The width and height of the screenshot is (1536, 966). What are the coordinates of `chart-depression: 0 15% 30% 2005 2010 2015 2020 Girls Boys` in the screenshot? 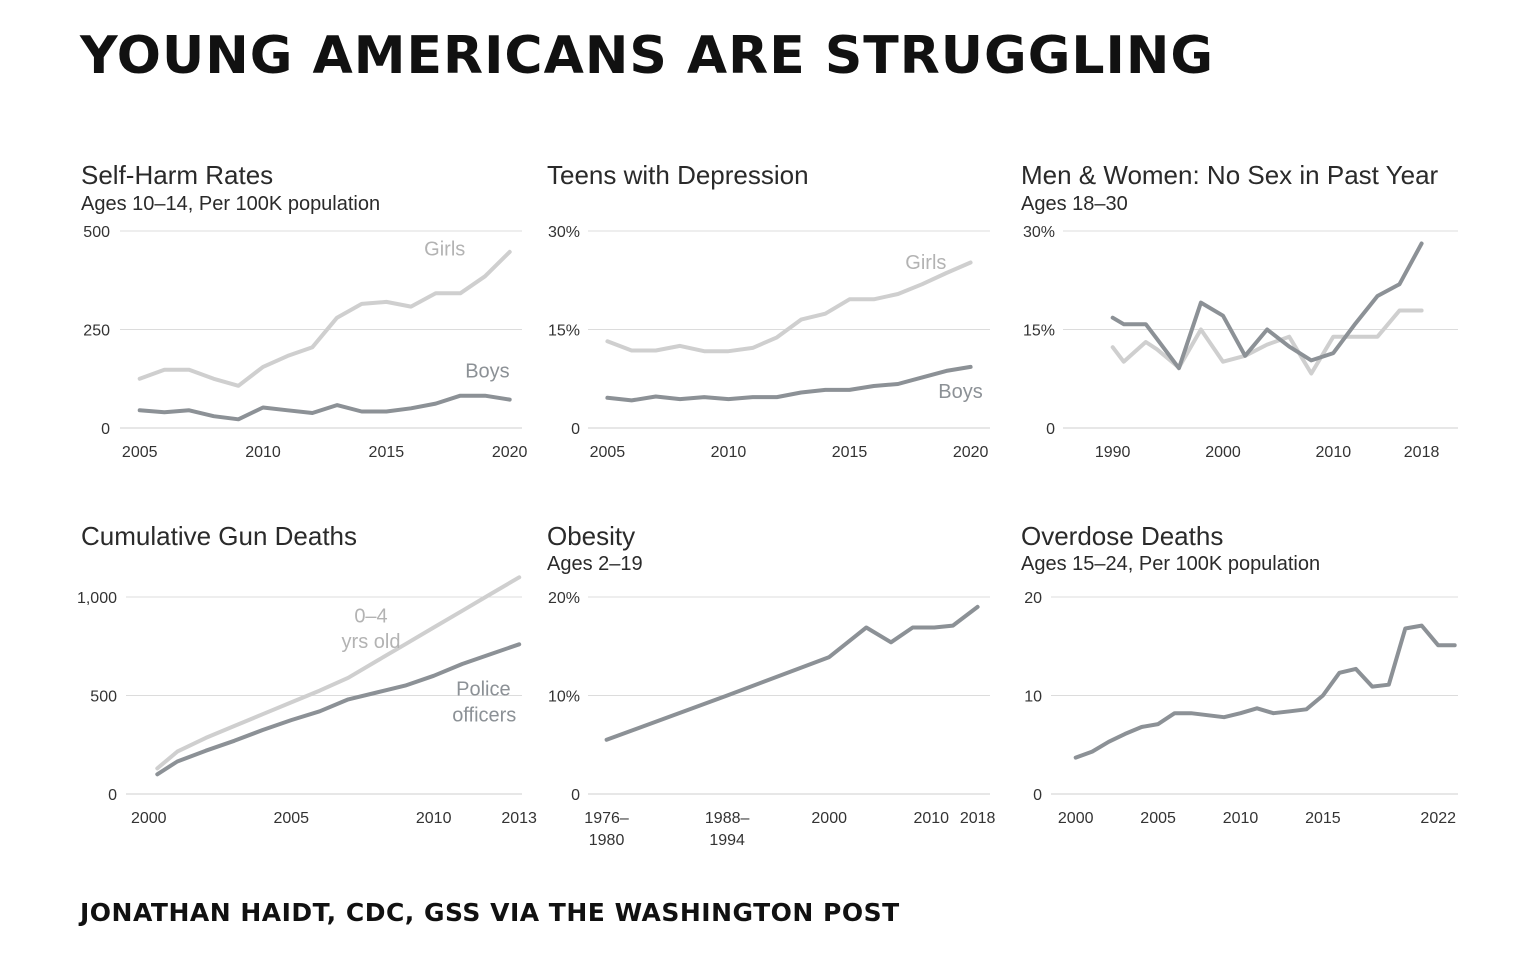 It's located at (769, 342).